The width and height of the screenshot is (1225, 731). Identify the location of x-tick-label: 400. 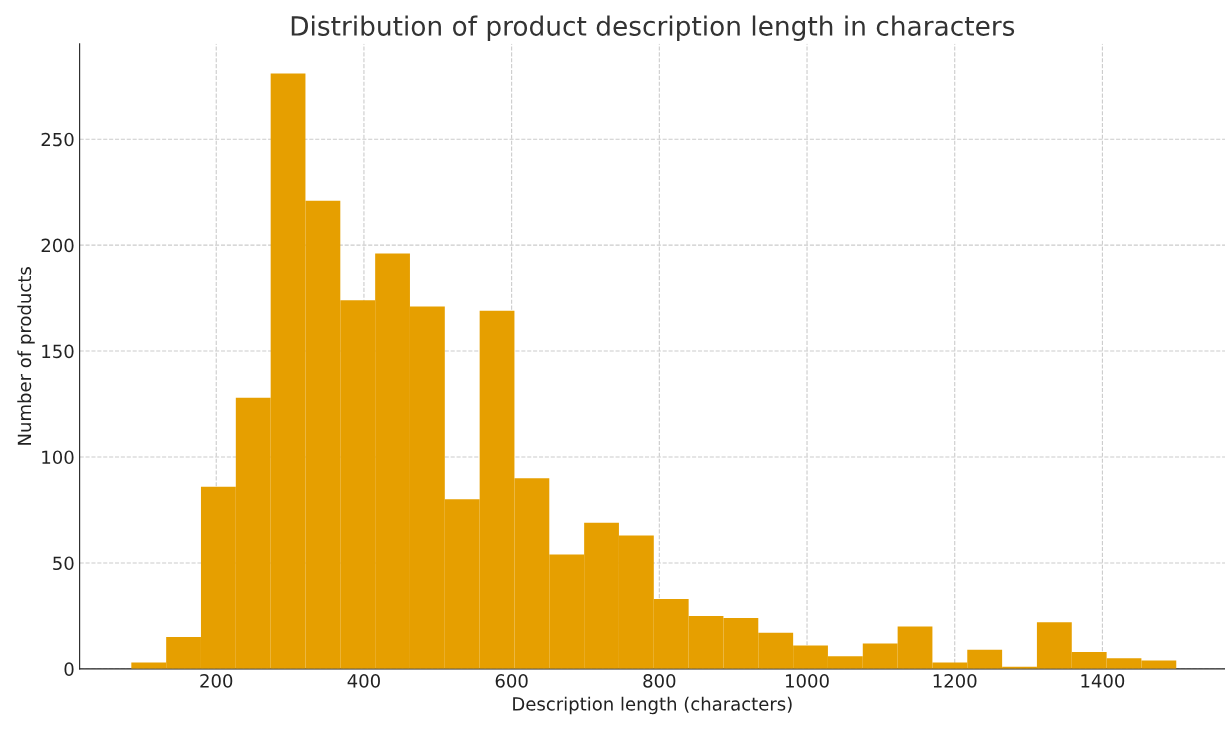
(363, 681).